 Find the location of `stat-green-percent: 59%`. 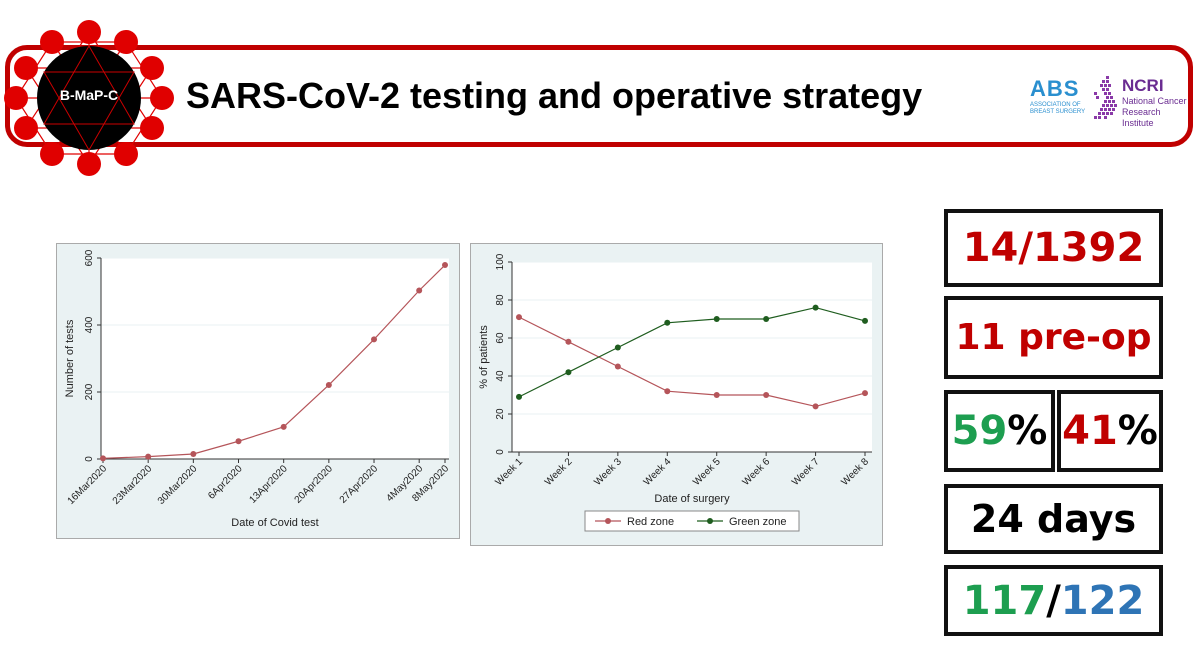

stat-green-percent: 59% is located at coordinates (999, 431).